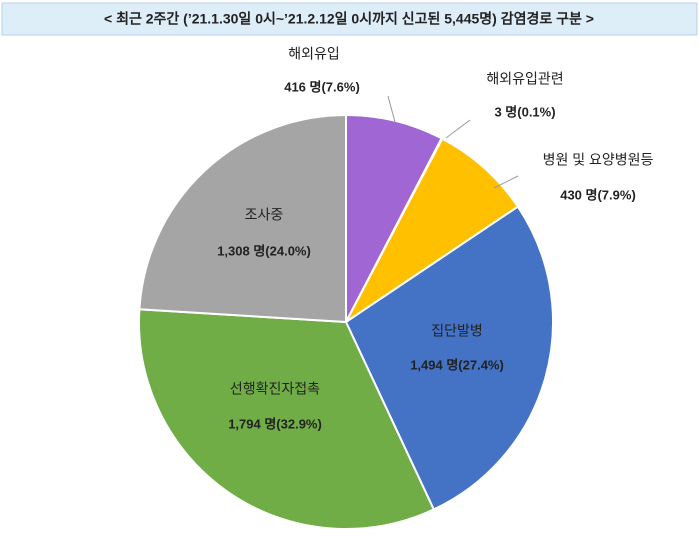 The height and width of the screenshot is (540, 699). What do you see at coordinates (457, 331) in the screenshot?
I see `slice-label: 집단발병` at bounding box center [457, 331].